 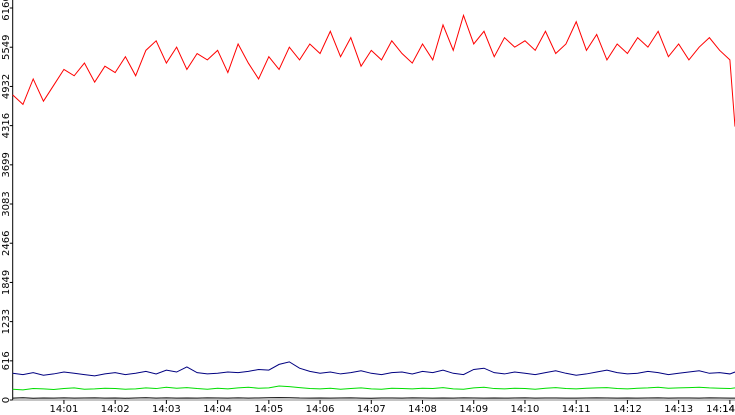 I want to click on x-tick-label: 14:03, so click(x=166, y=409).